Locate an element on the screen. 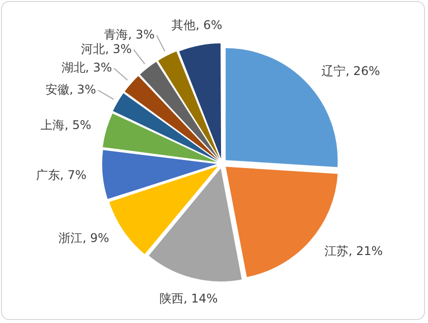 This screenshot has width=428, height=323. slice-label: 陕西, 14% is located at coordinates (189, 298).